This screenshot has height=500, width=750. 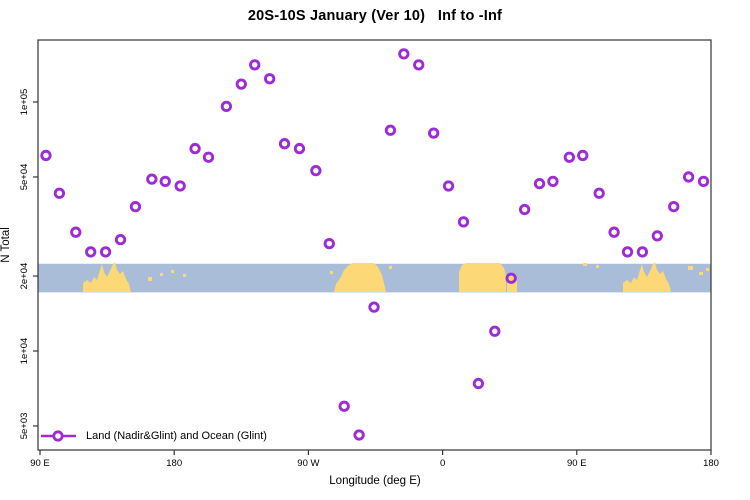 I want to click on y-tick-label: 1e+05, so click(x=24, y=102).